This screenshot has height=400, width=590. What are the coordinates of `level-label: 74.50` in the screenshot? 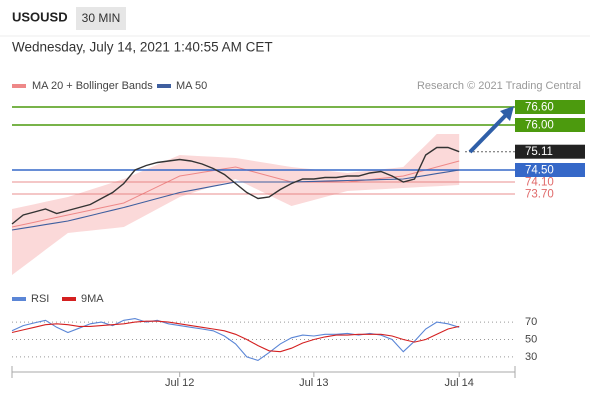 It's located at (539, 171).